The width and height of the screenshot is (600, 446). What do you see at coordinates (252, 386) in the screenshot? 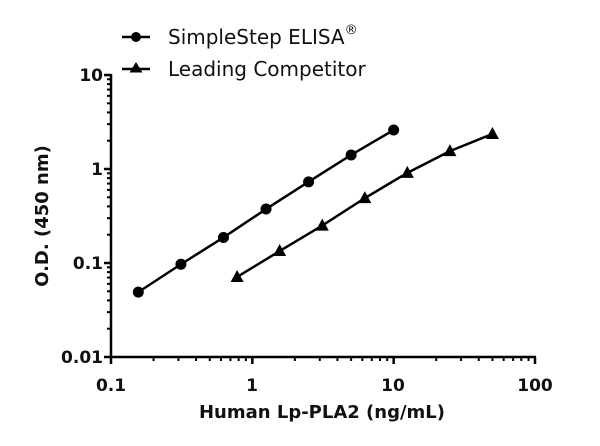
I see `x-tick-label-1: 1` at bounding box center [252, 386].